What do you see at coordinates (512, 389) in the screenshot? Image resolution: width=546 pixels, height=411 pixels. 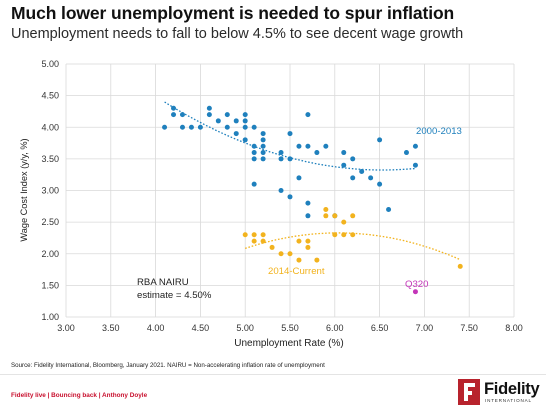 I see `fidelity-logo-text: Fidelity` at bounding box center [512, 389].